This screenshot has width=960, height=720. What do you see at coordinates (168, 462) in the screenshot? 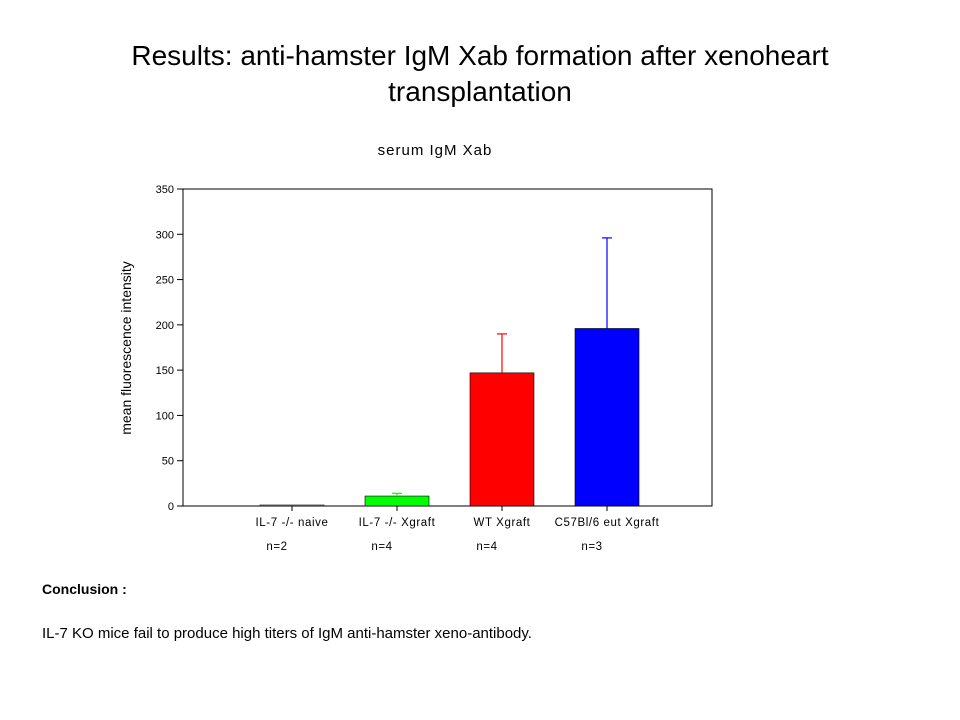
I see `y-tick-label: 50` at bounding box center [168, 462].